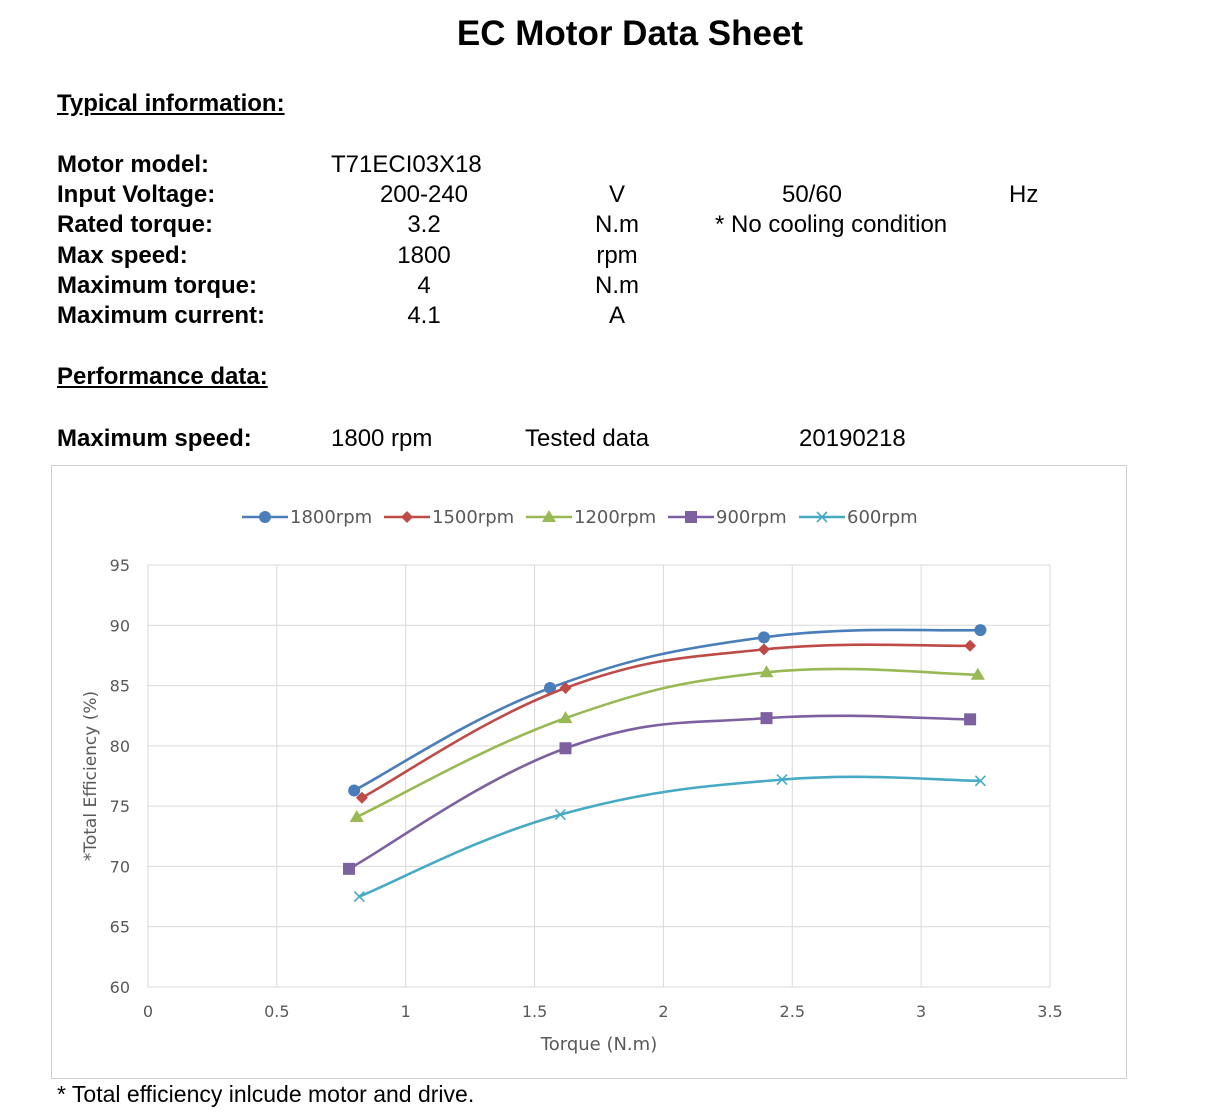 The width and height of the screenshot is (1227, 1114). What do you see at coordinates (120, 987) in the screenshot?
I see `y-tick-label: 60` at bounding box center [120, 987].